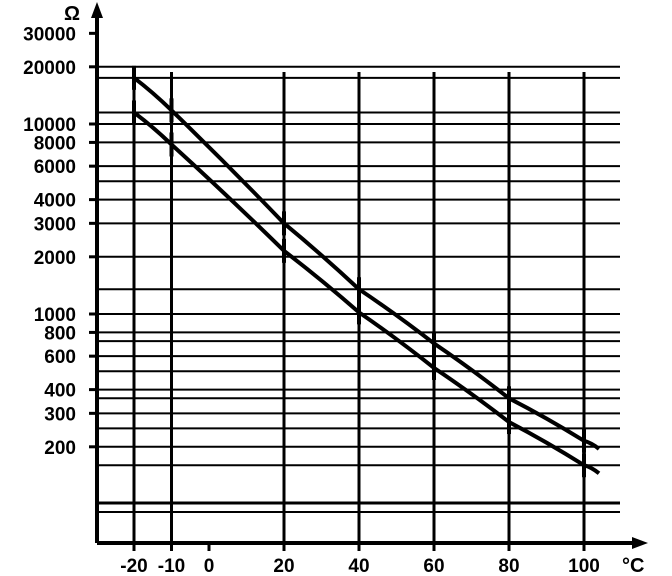 This screenshot has height=576, width=672. Describe the element at coordinates (209, 566) in the screenshot. I see `x-tick-label: 0` at that location.